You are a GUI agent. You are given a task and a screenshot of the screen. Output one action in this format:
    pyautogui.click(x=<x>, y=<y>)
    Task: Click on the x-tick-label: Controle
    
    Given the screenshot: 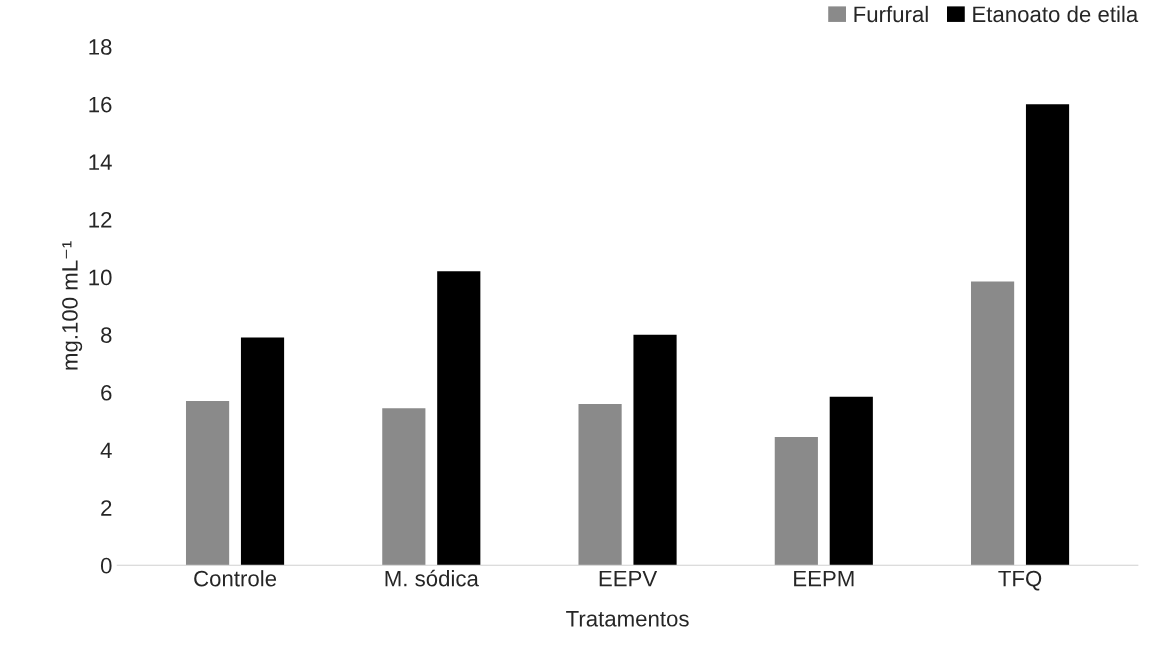 What is the action you would take?
    pyautogui.click(x=235, y=578)
    